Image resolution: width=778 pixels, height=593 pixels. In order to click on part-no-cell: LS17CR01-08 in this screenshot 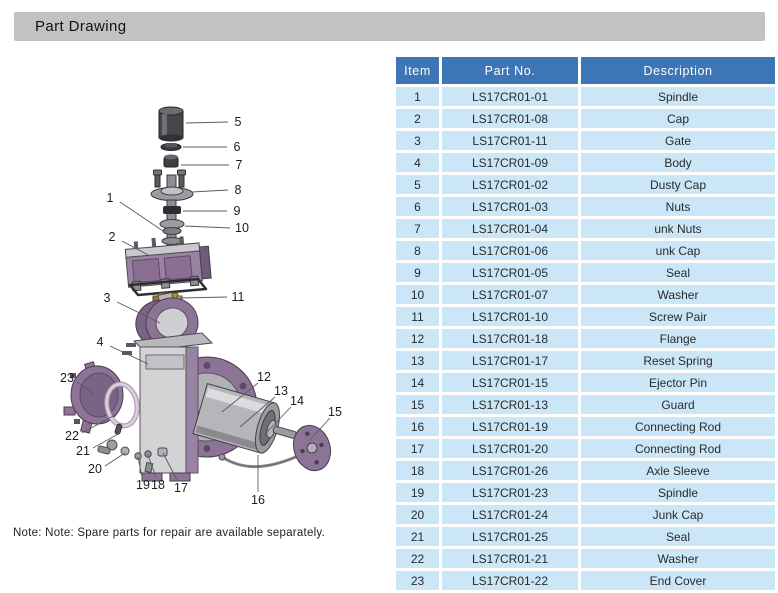, I will do `click(510, 118)`.